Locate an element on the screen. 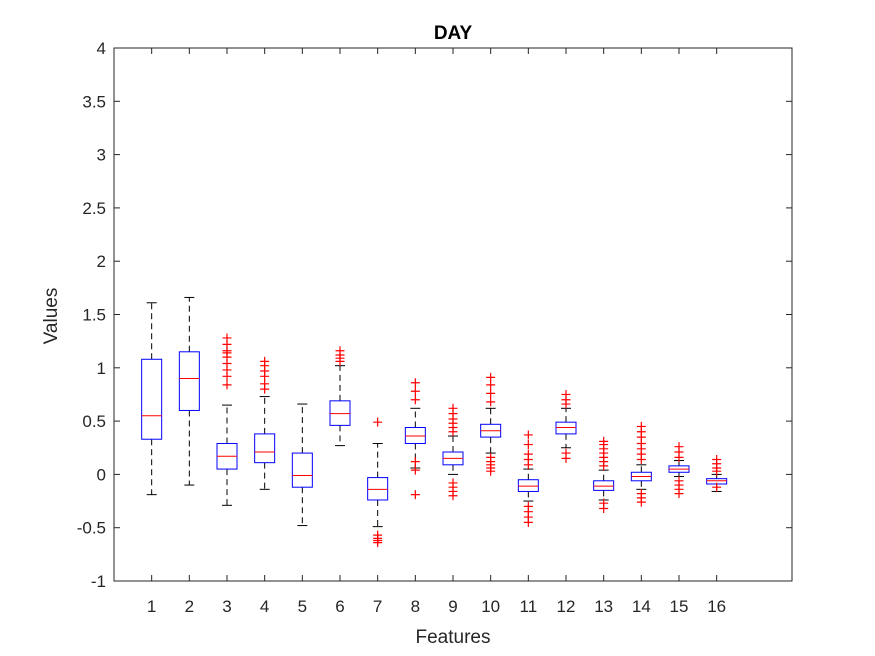  x-tick-label: 9 is located at coordinates (452, 606).